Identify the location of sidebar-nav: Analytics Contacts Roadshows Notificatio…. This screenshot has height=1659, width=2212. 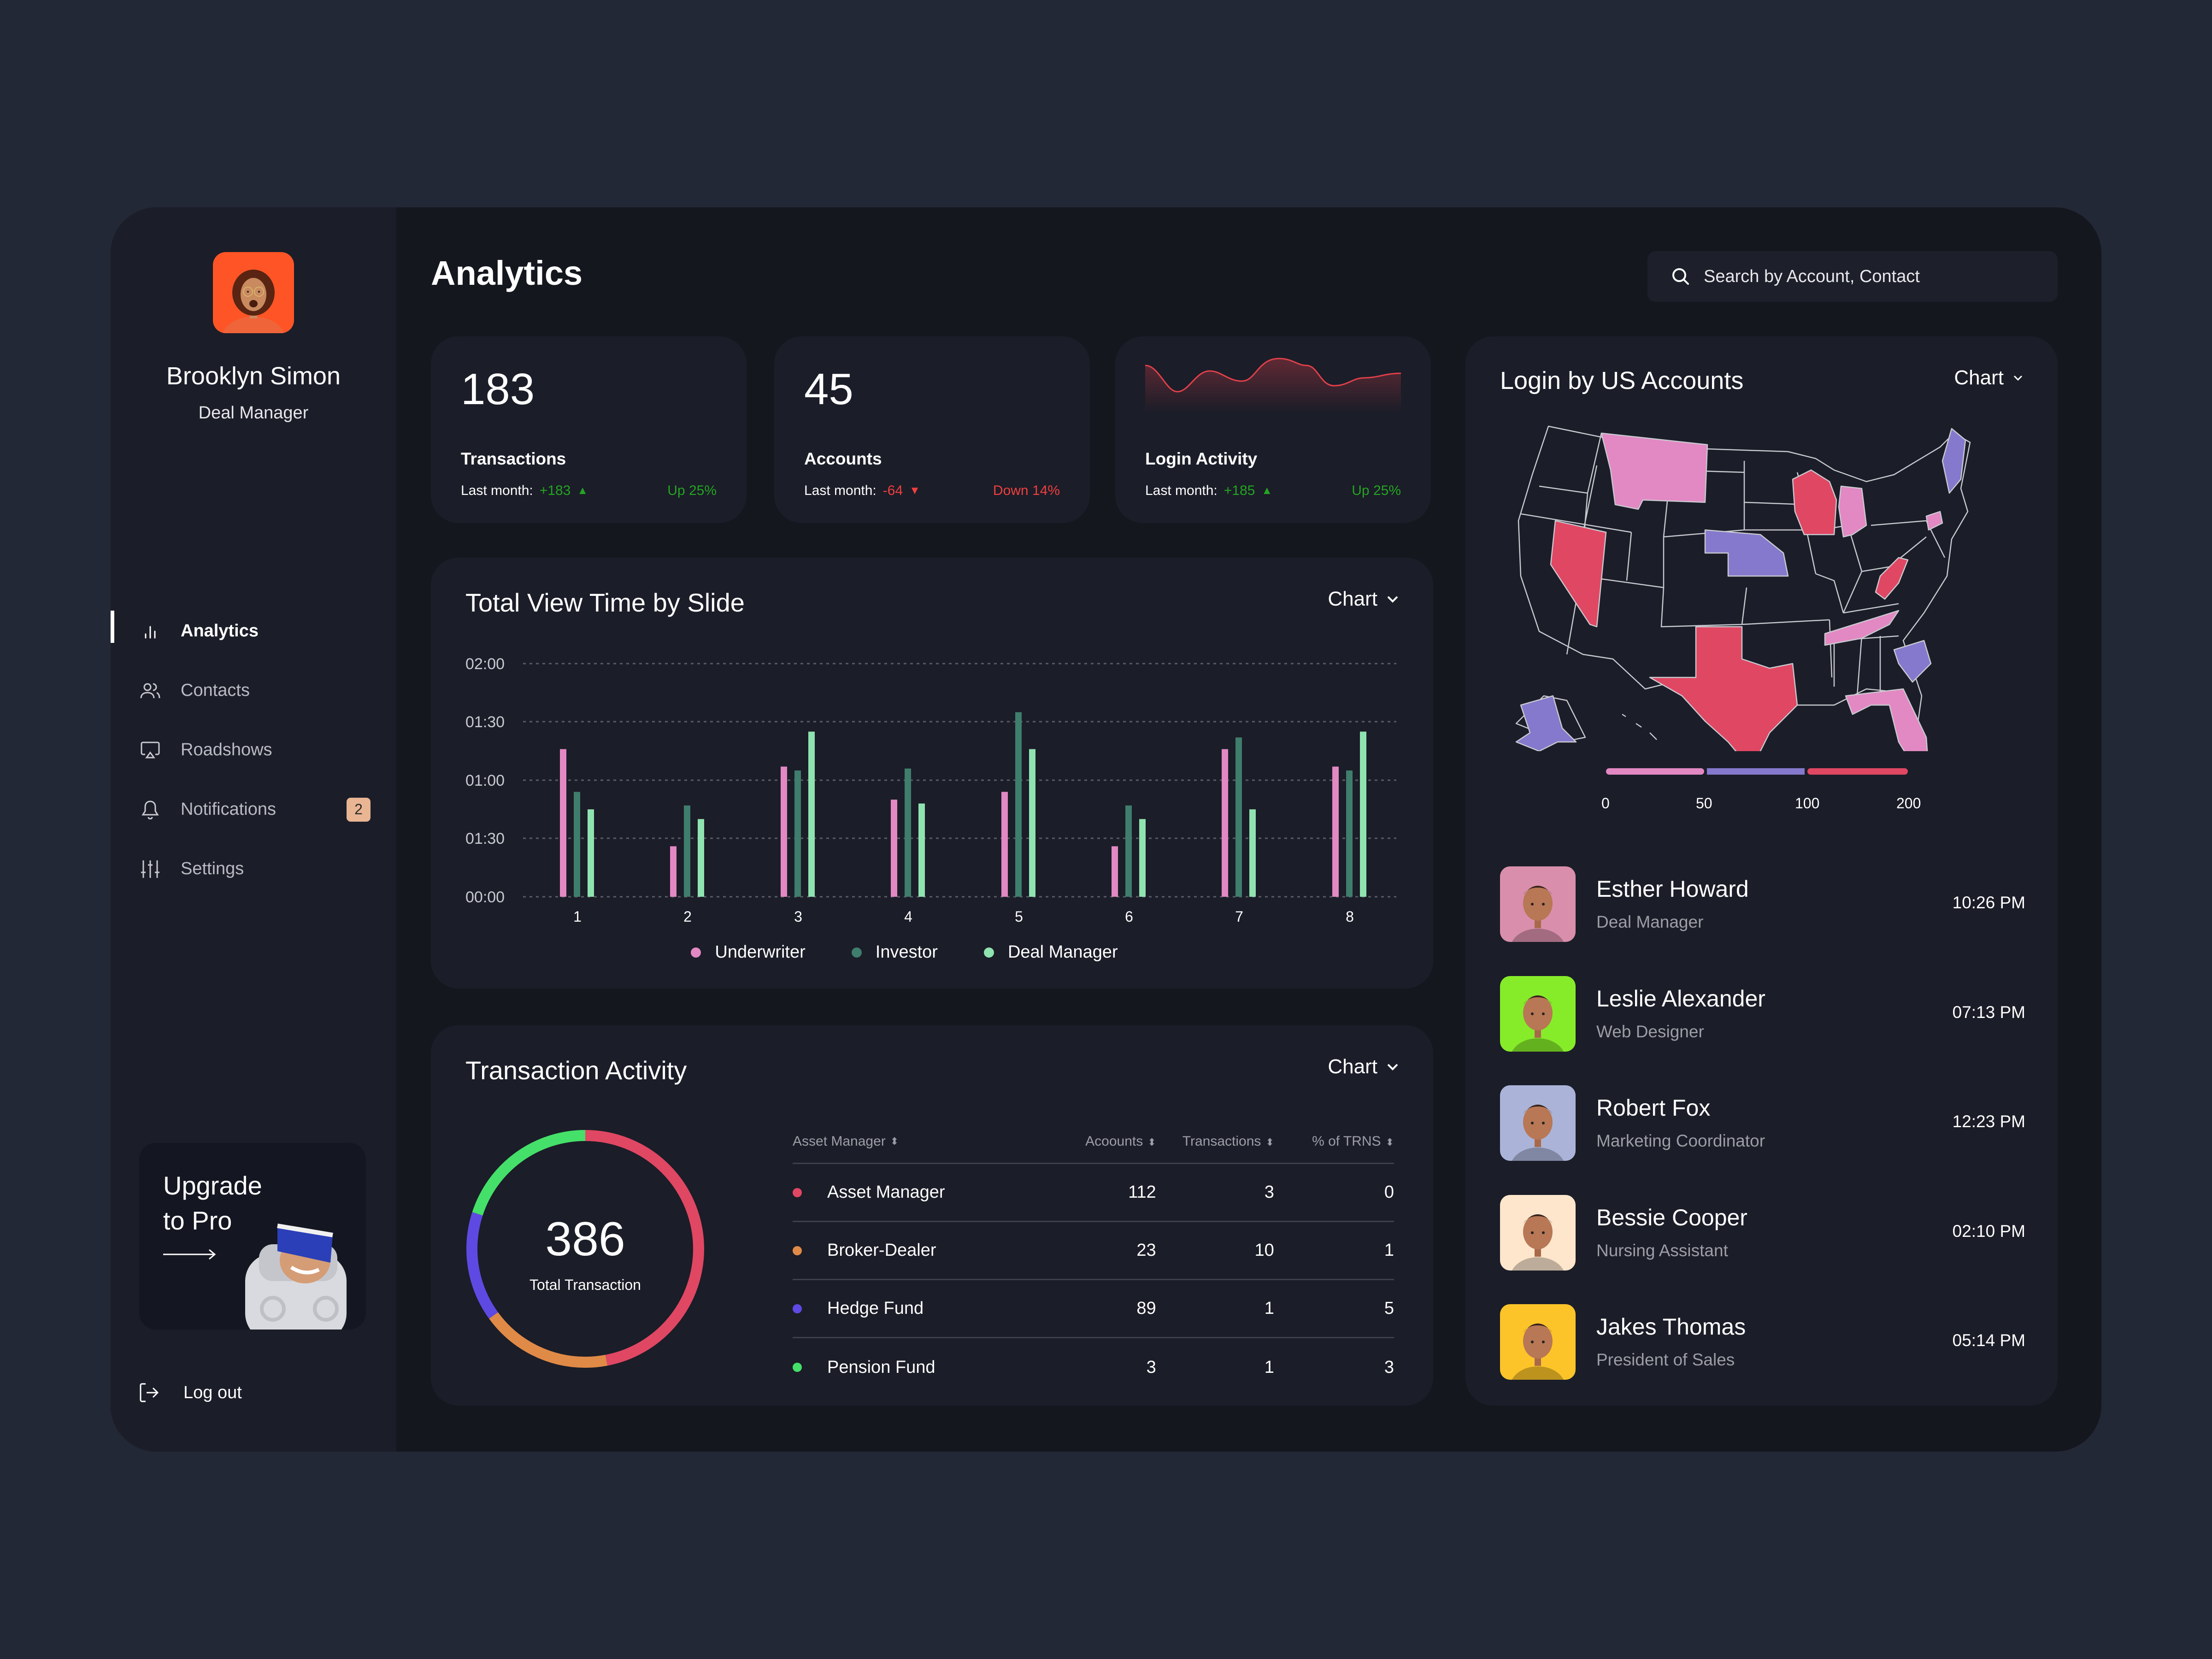
(253, 750).